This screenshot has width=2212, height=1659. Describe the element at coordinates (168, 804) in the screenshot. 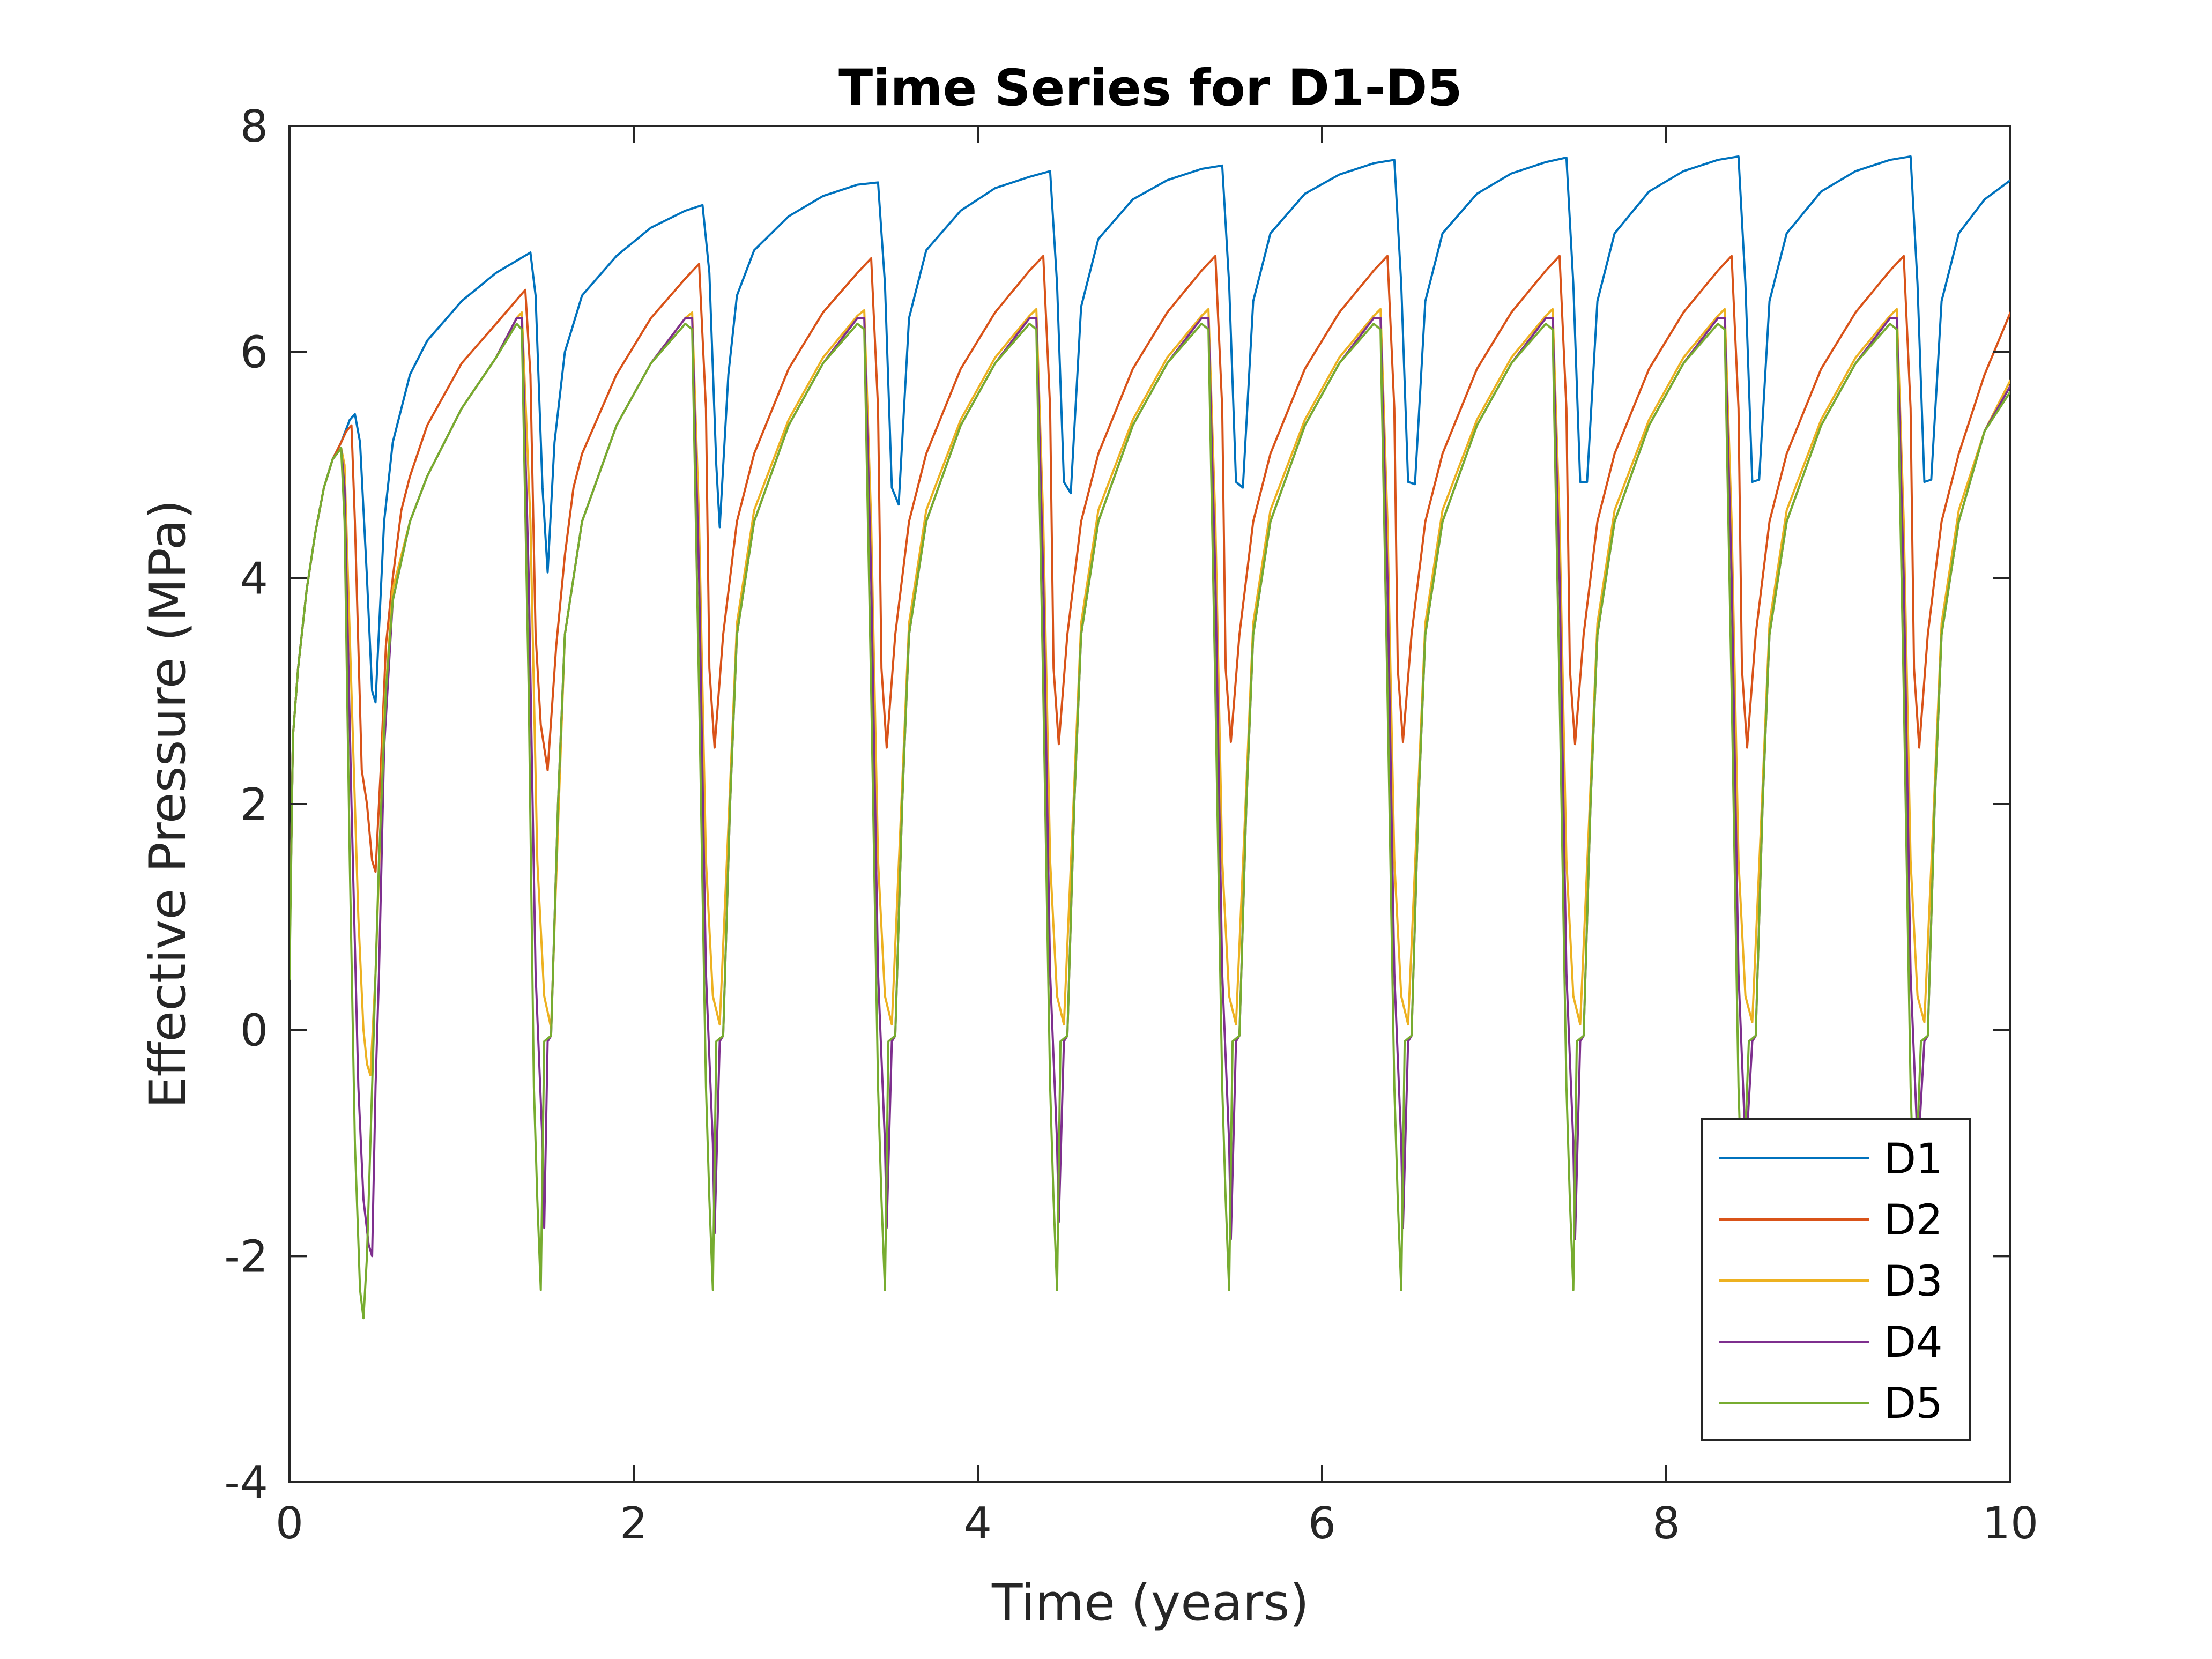

I see `y-axis-label: Effective Pressure (MPa)` at that location.